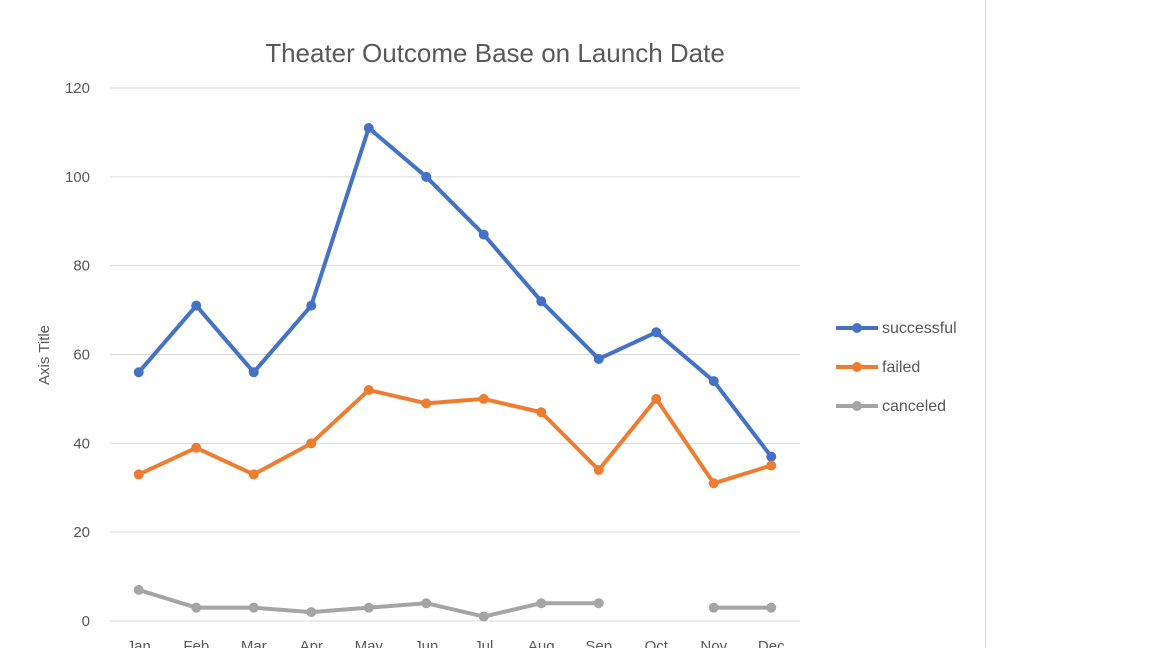 The height and width of the screenshot is (648, 1152). I want to click on x-tick-label: Aug, so click(541, 643).